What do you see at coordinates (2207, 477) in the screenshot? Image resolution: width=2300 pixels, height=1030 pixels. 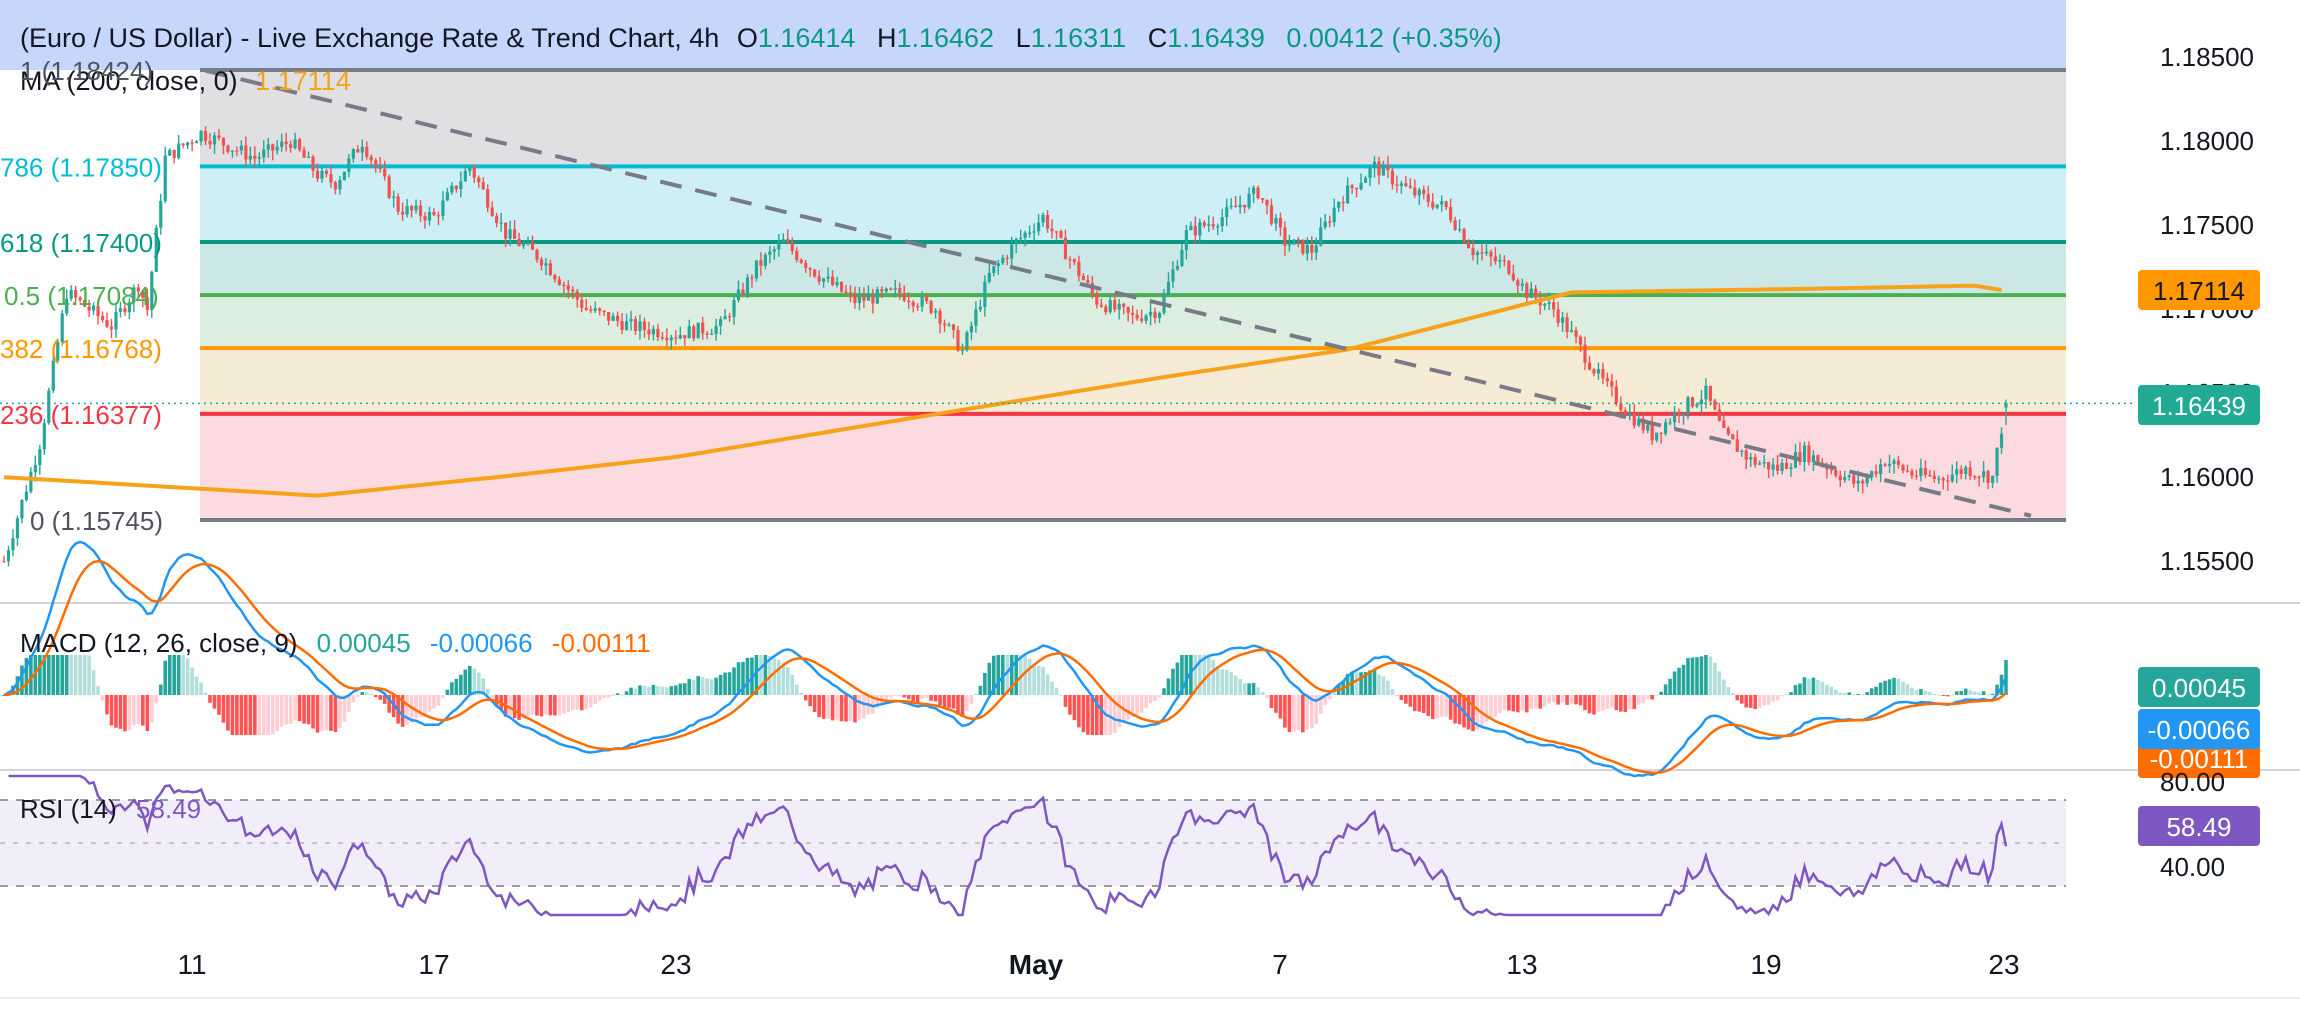 I see `price-axis-label: 1.16000` at bounding box center [2207, 477].